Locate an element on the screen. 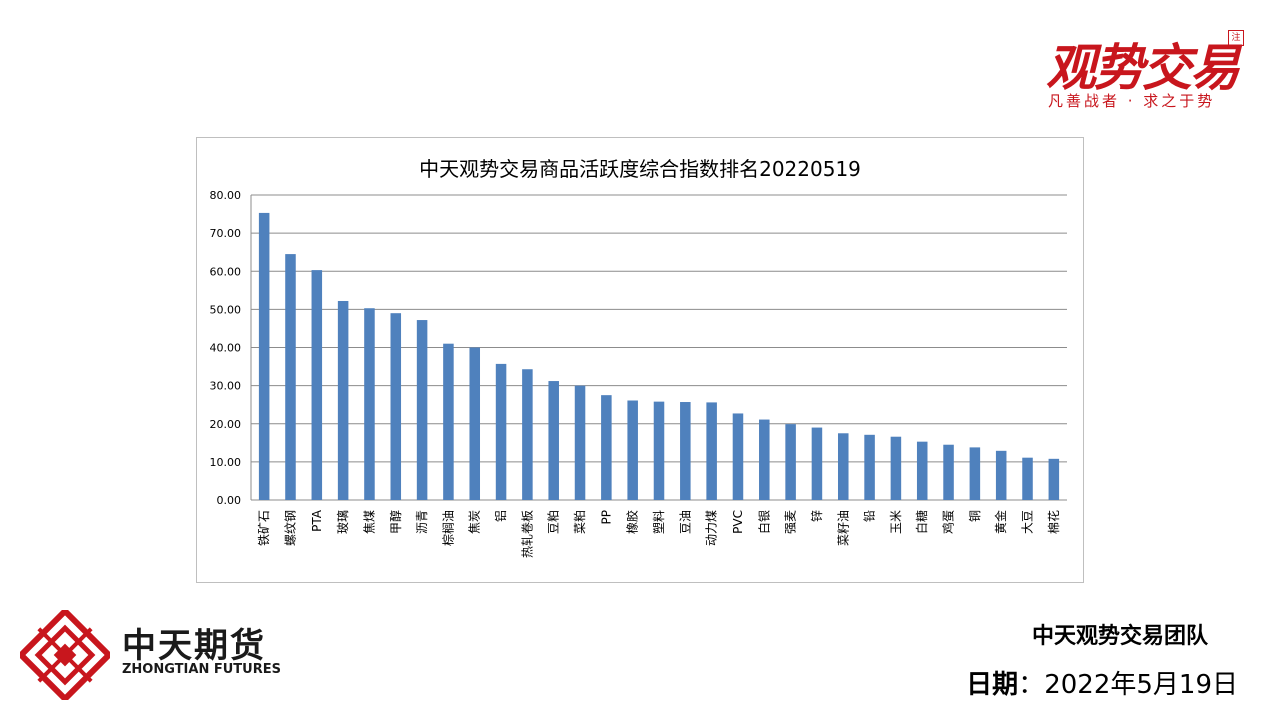 The height and width of the screenshot is (720, 1280). x-tick-label: PP is located at coordinates (606, 517).